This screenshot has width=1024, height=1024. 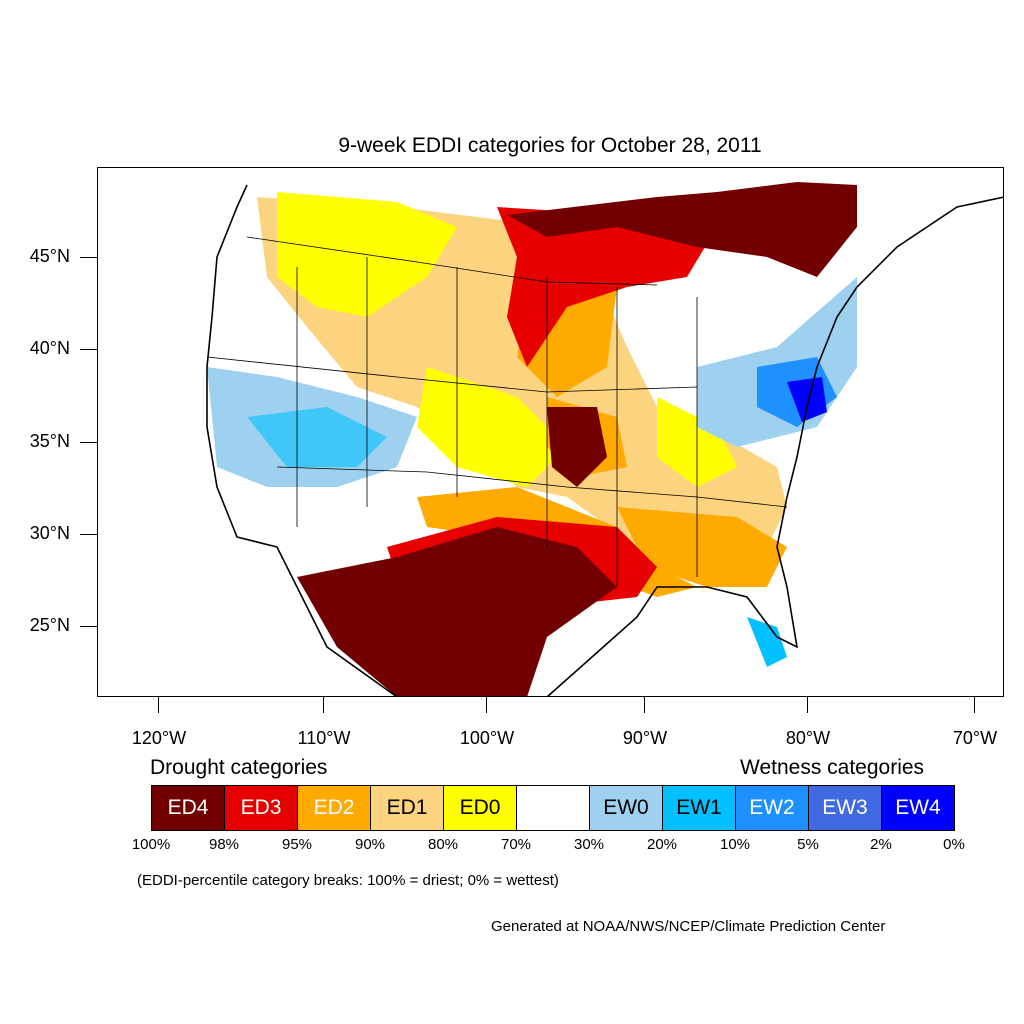 I want to click on legend-percentile: 70%, so click(x=516, y=844).